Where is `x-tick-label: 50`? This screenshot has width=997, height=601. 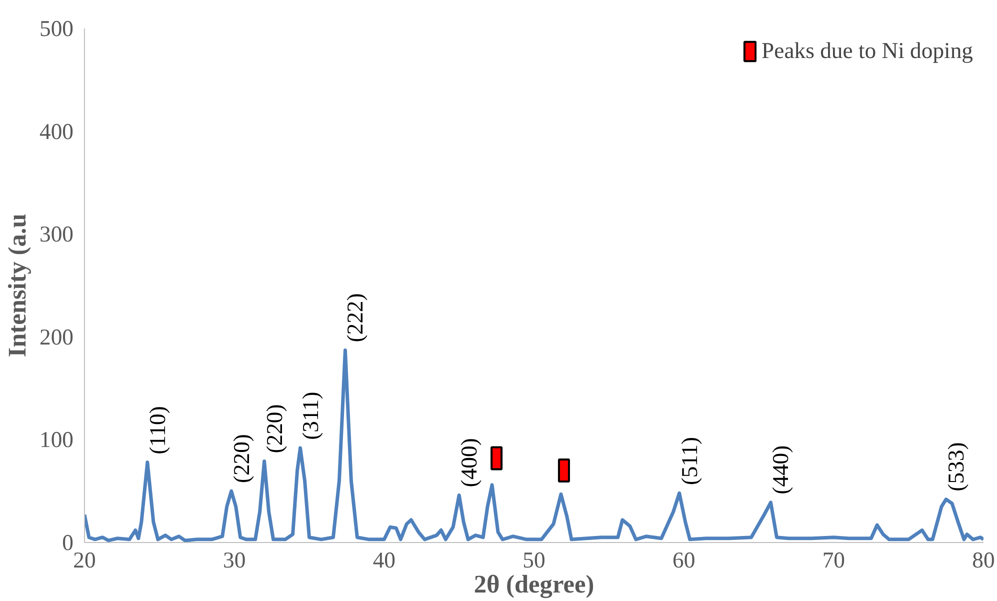 x-tick-label: 50 is located at coordinates (534, 560).